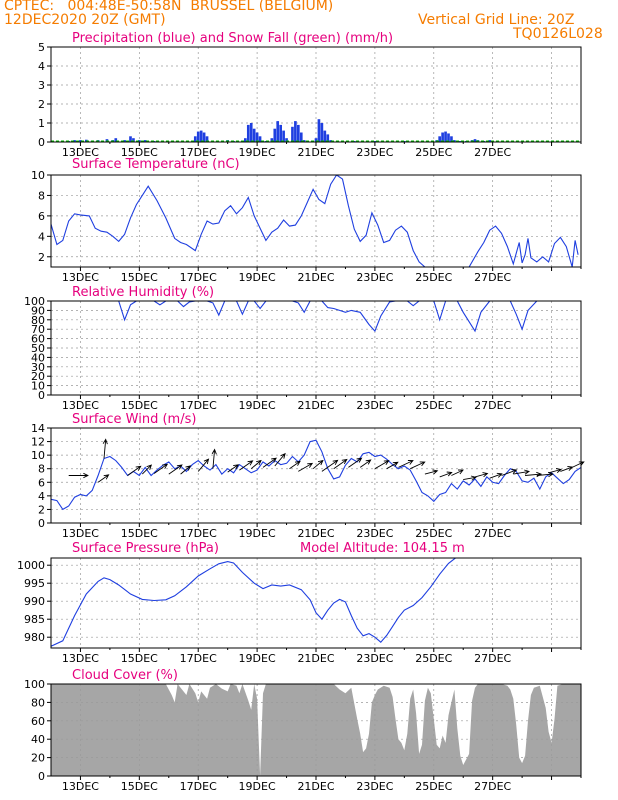 The image size is (618, 800). Describe the element at coordinates (38, 428) in the screenshot. I see `y-tick-label: 14` at that location.